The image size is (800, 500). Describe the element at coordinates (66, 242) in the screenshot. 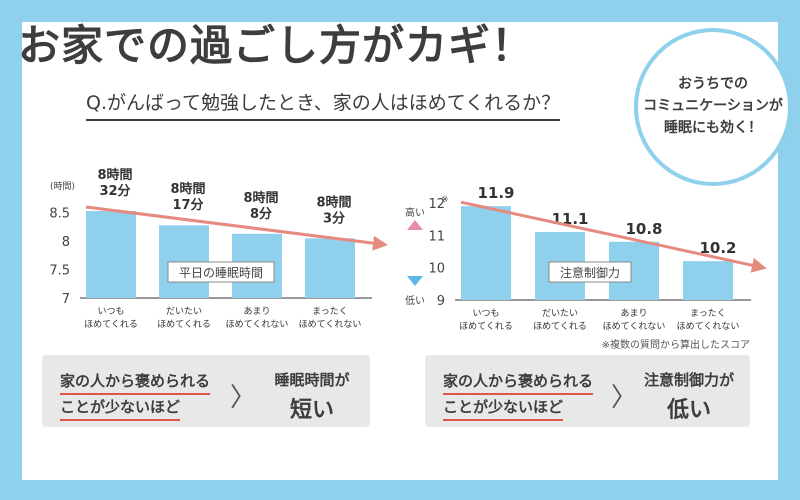

I see `y-tick-label: 8` at that location.